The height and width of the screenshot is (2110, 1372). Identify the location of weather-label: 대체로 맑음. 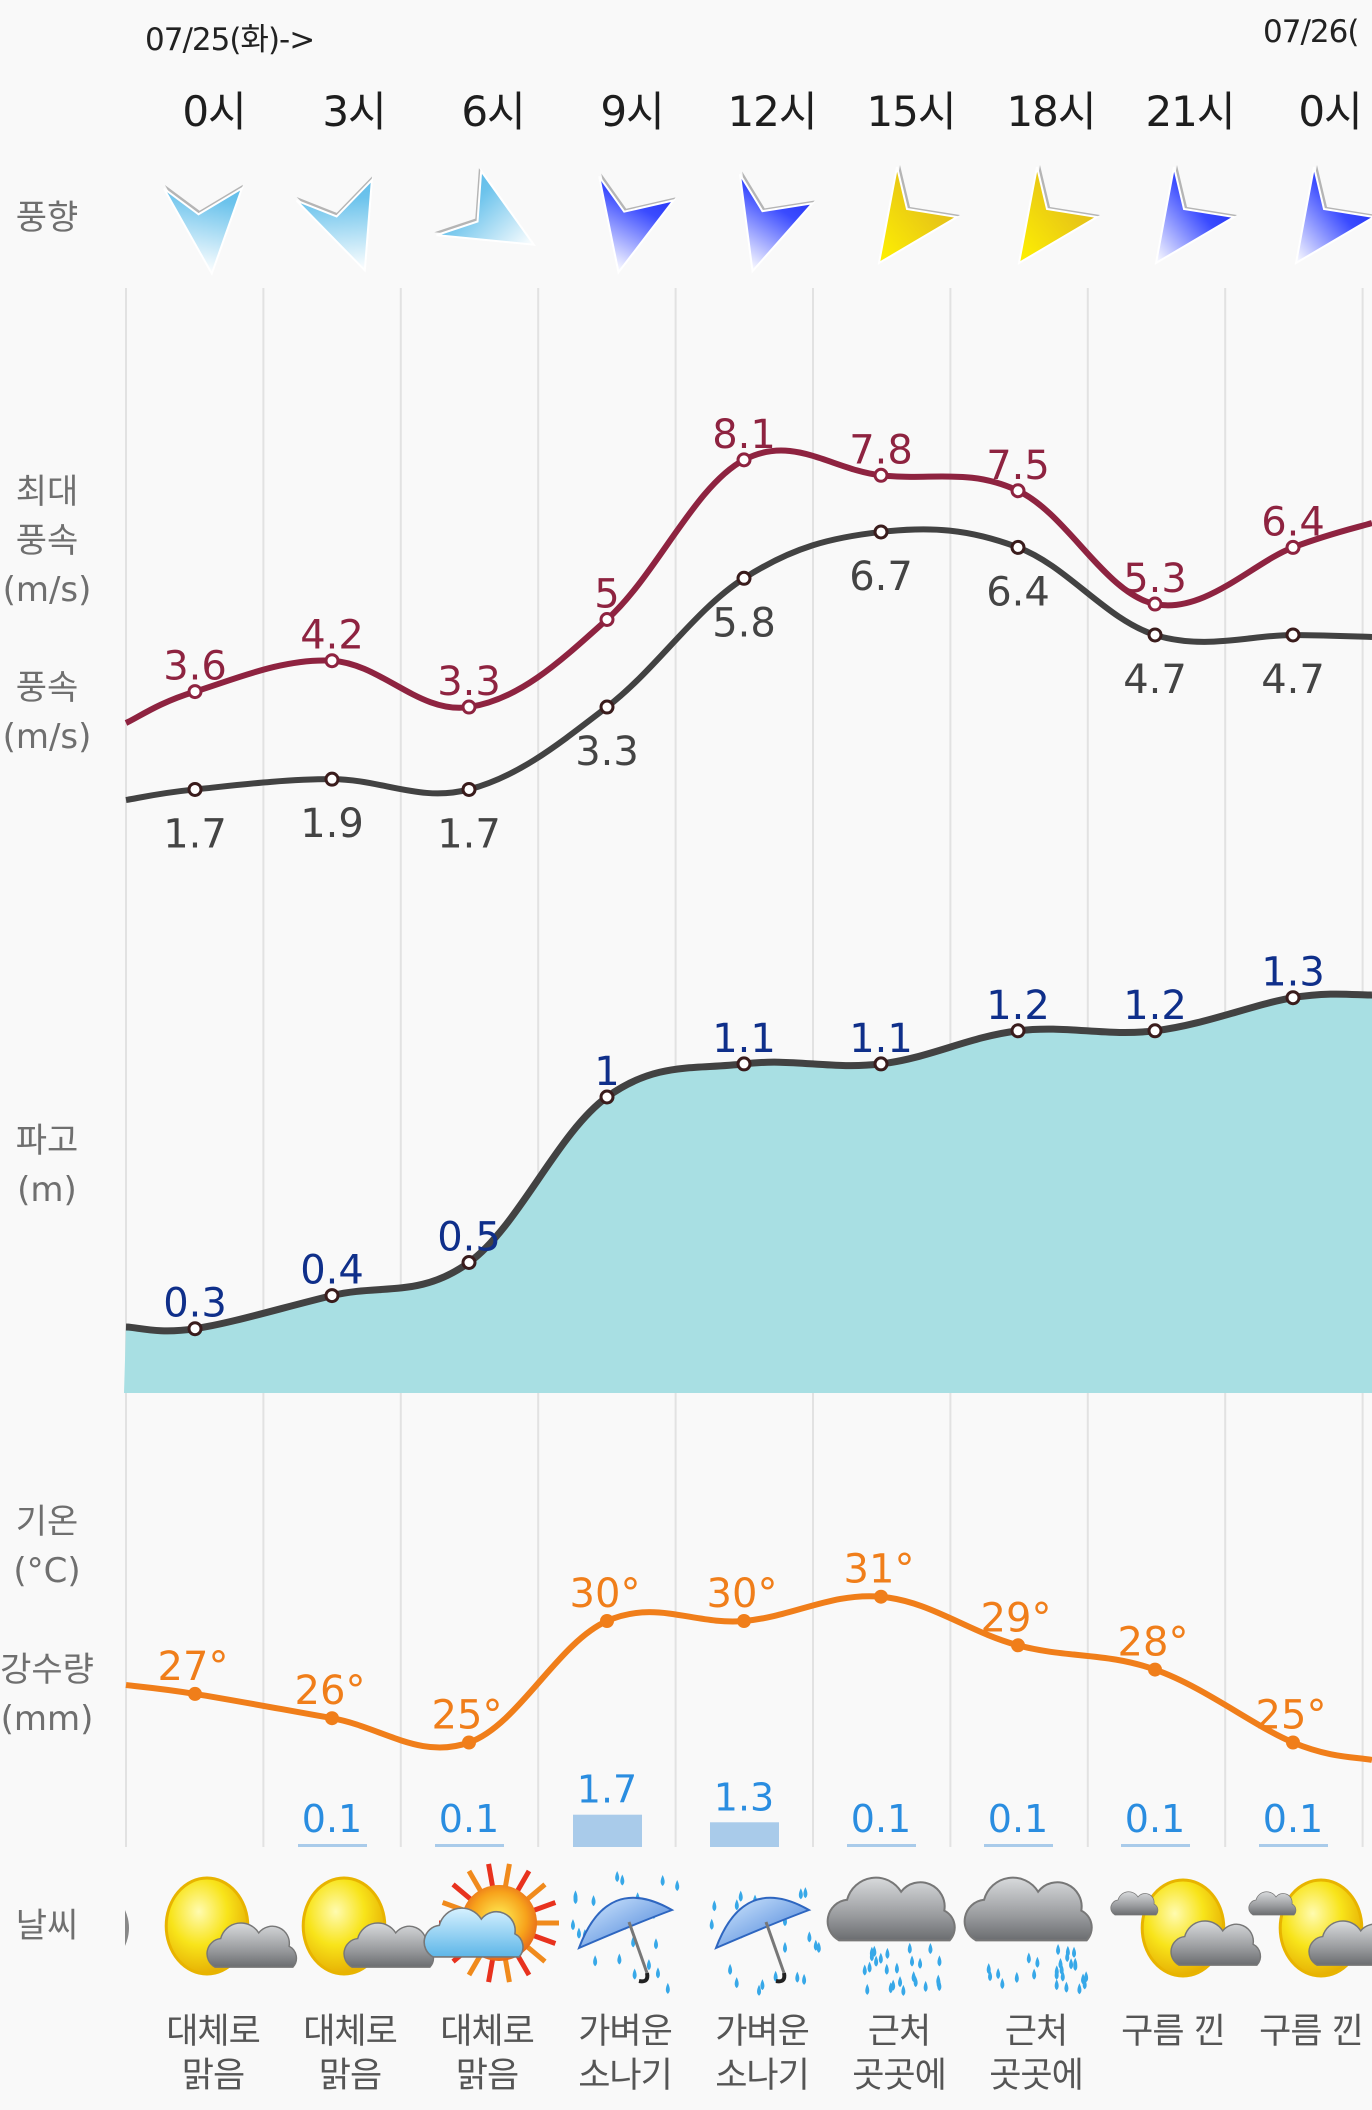
(350, 2054).